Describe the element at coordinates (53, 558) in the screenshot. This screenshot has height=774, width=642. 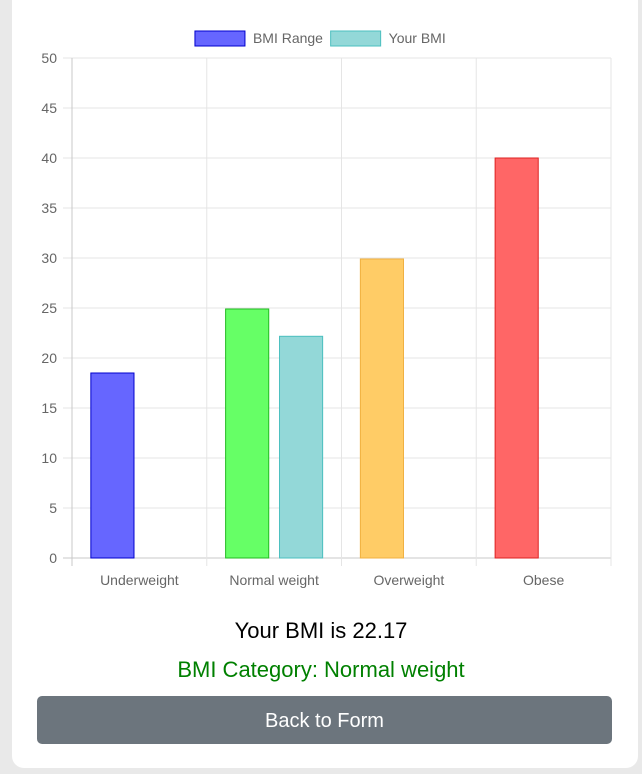
I see `y-tick-label: 0` at that location.